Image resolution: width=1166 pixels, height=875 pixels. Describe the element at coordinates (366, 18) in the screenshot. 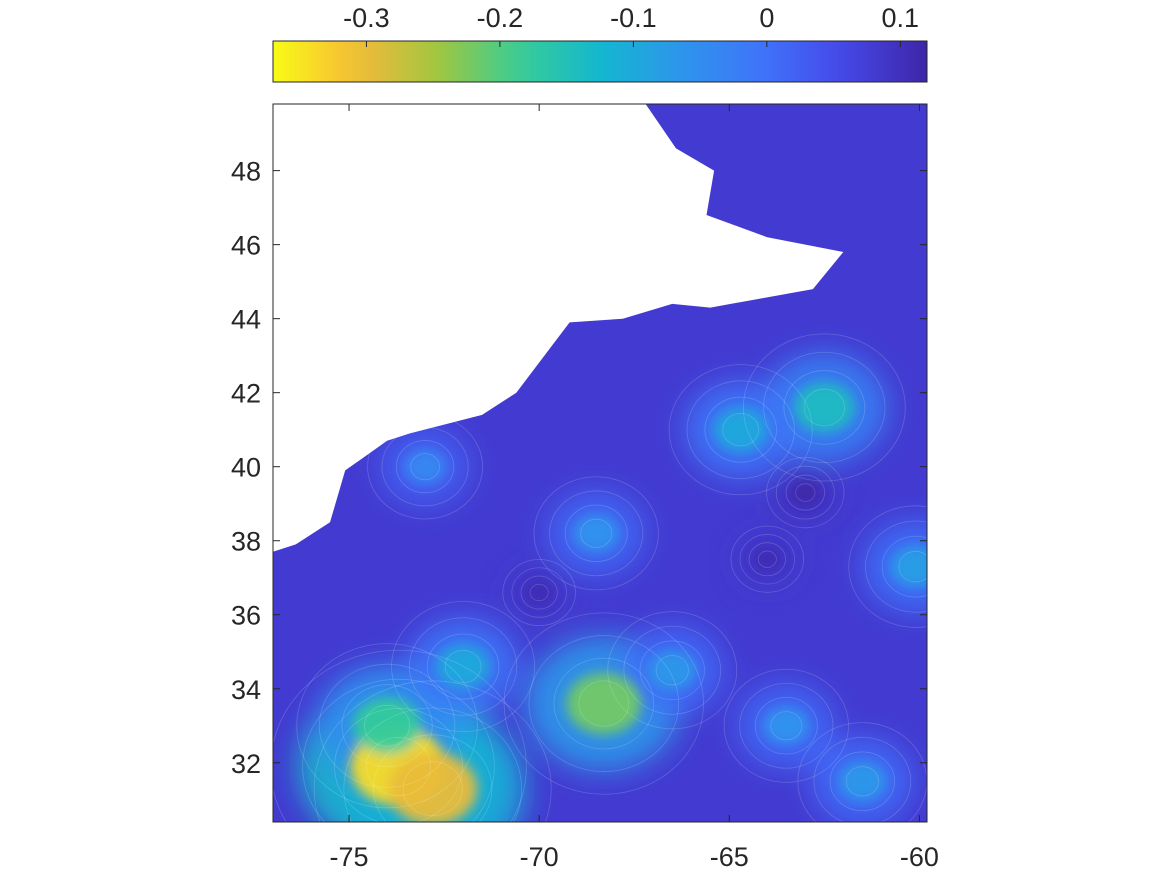

I see `colorbar-tick-label: -0.3` at that location.